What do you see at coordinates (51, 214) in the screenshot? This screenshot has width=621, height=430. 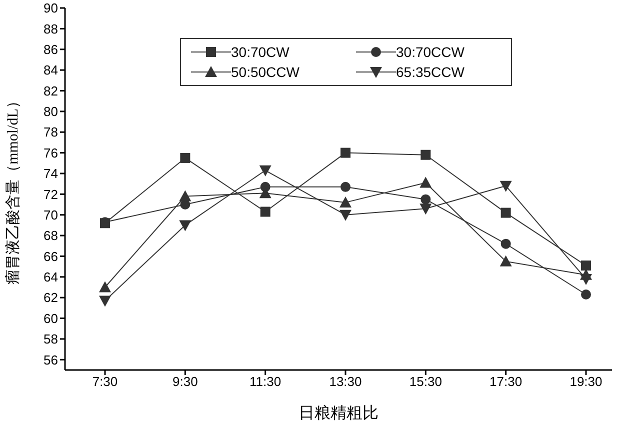 I see `y-tick-label: 70` at bounding box center [51, 214].